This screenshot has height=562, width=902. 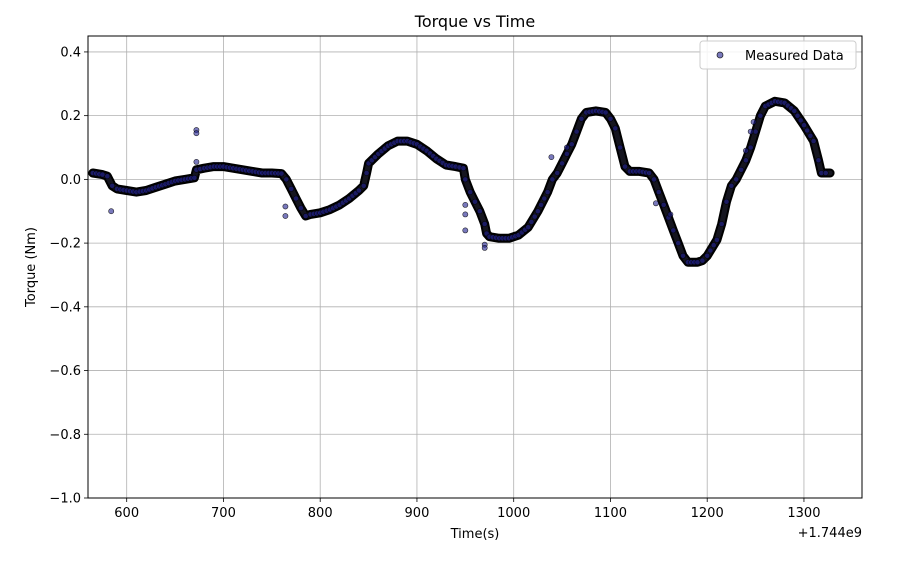 What do you see at coordinates (65, 371) in the screenshot?
I see `y-tick-label: −0.6` at bounding box center [65, 371].